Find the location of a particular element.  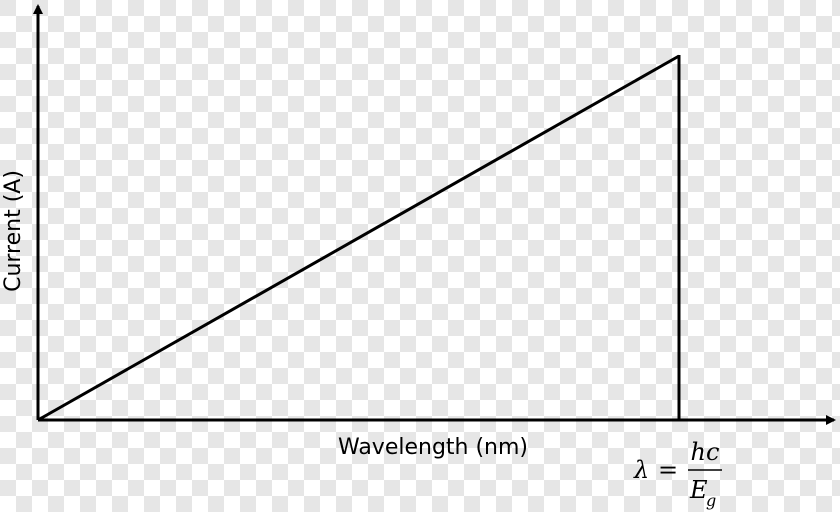

equals: = is located at coordinates (668, 470).